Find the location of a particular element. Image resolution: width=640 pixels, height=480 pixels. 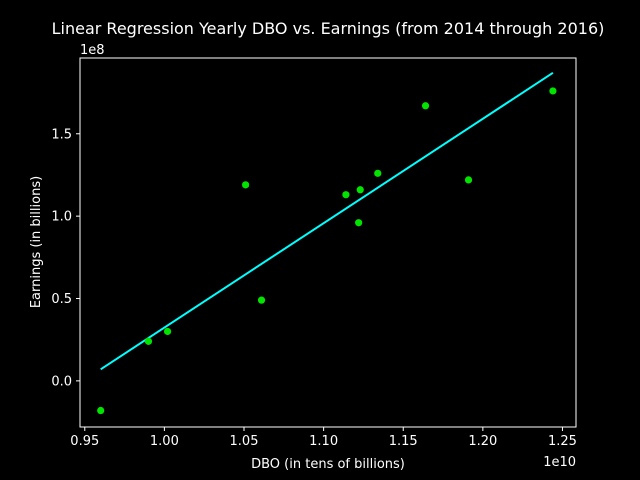

x-tick-label: 1.00 is located at coordinates (164, 441).